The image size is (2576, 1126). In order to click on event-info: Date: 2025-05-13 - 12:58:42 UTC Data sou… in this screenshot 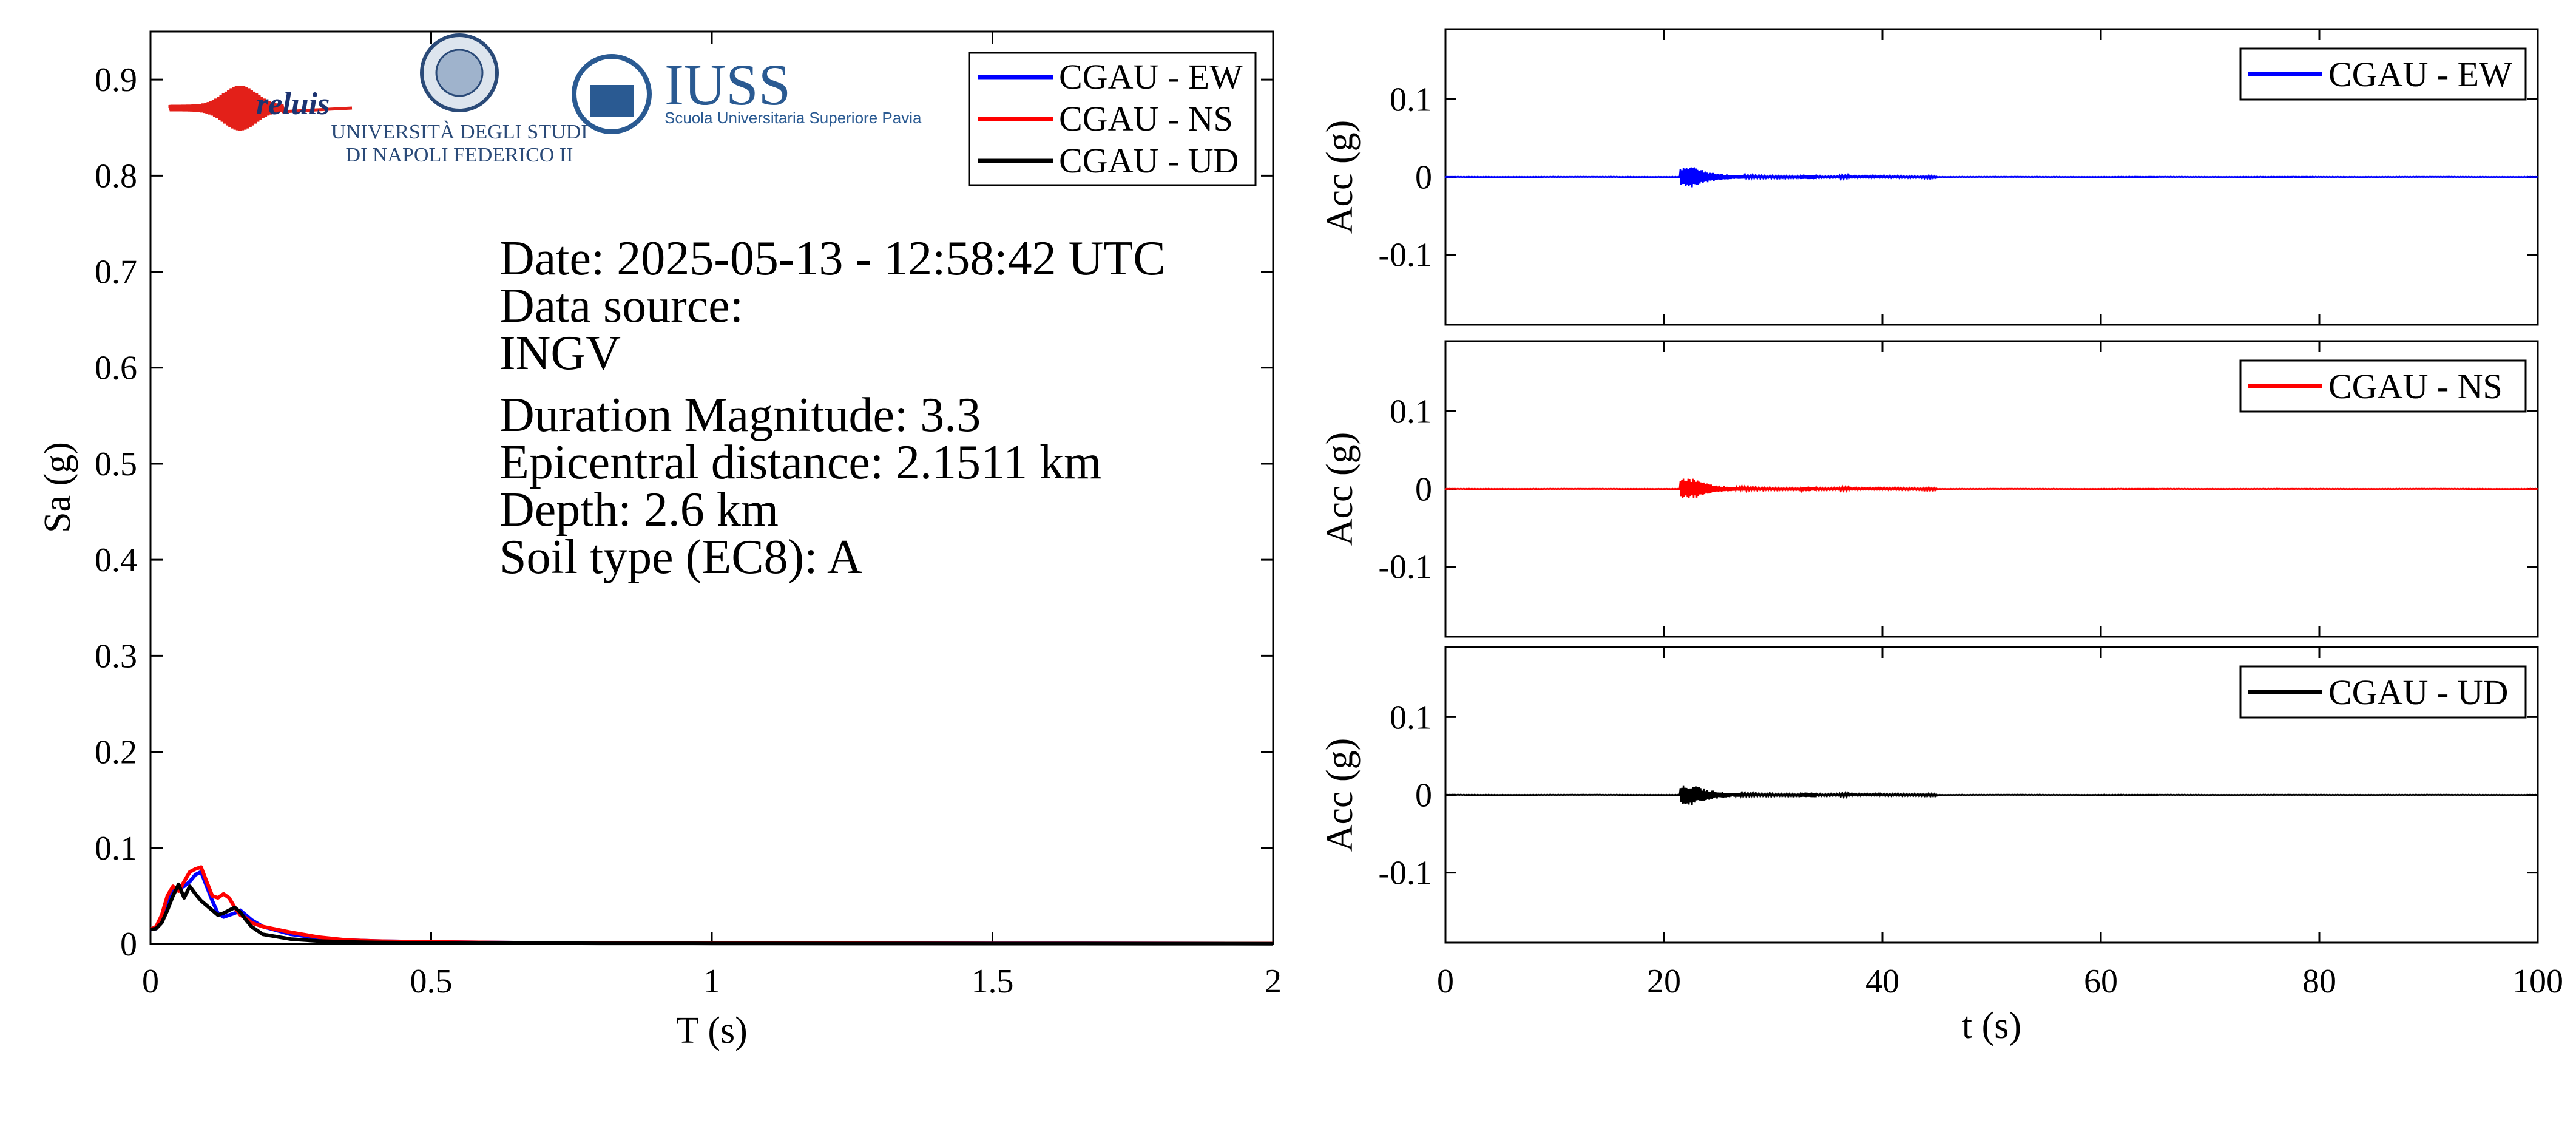, I will do `click(832, 408)`.